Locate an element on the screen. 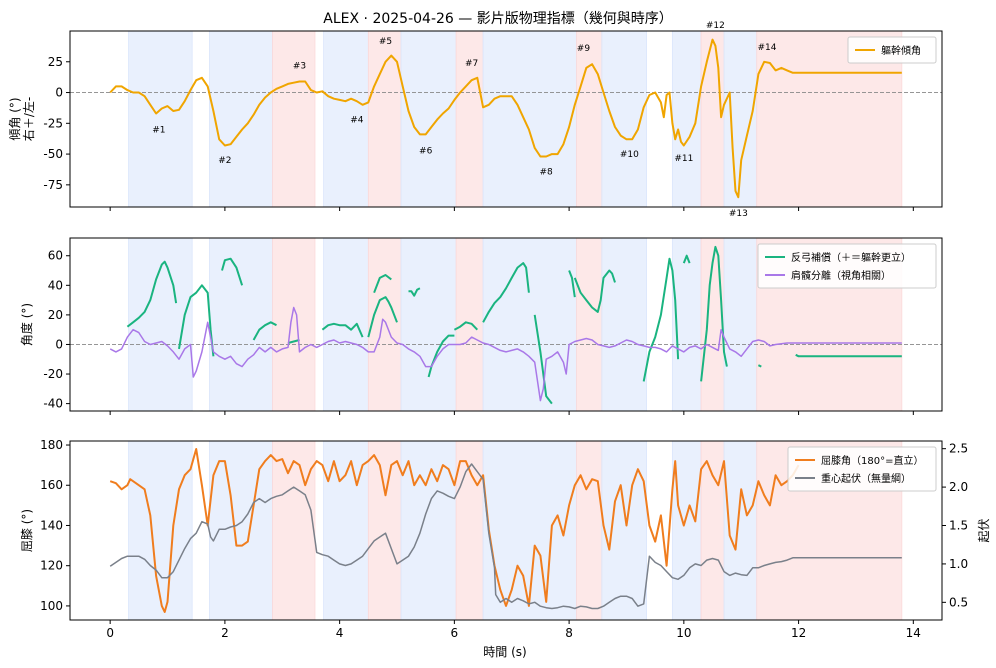 The image size is (996, 668). y-right-tick-label: 2.5 is located at coordinates (958, 449).